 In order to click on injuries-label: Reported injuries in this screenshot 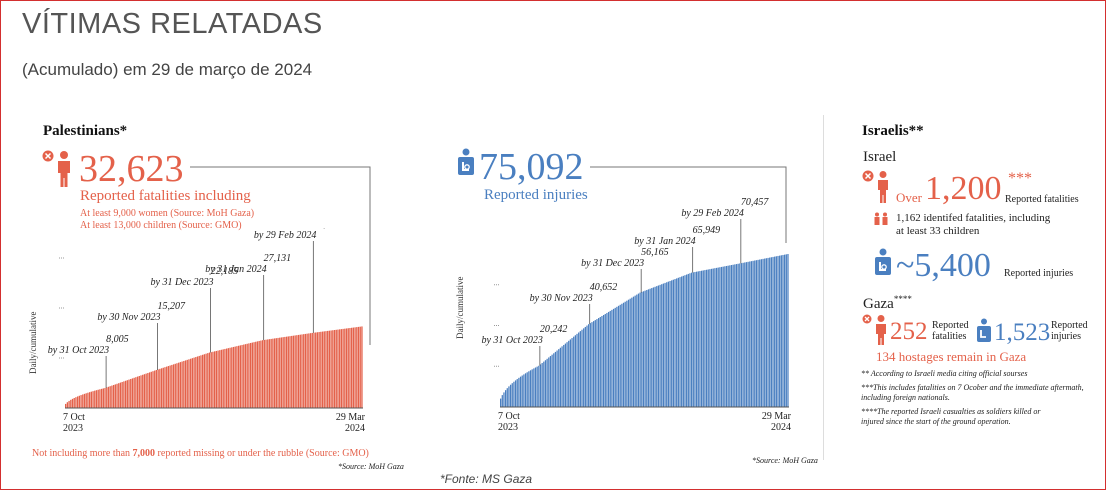, I will do `click(536, 195)`.